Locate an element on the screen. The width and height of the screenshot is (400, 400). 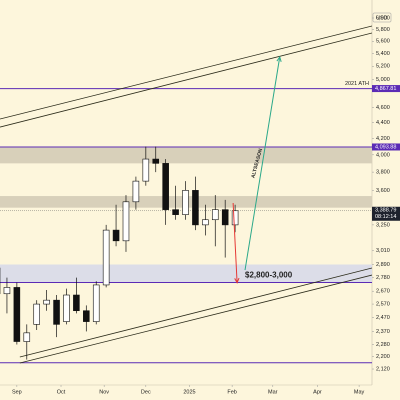
y-tick-label: 2,670 is located at coordinates (383, 292).